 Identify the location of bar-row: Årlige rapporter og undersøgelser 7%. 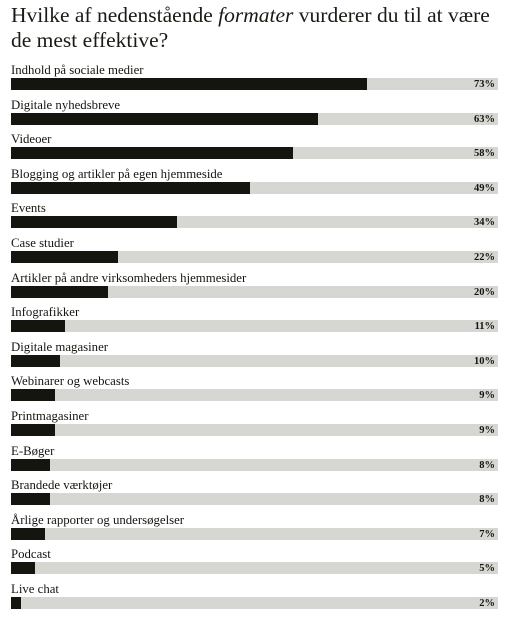
(254, 530).